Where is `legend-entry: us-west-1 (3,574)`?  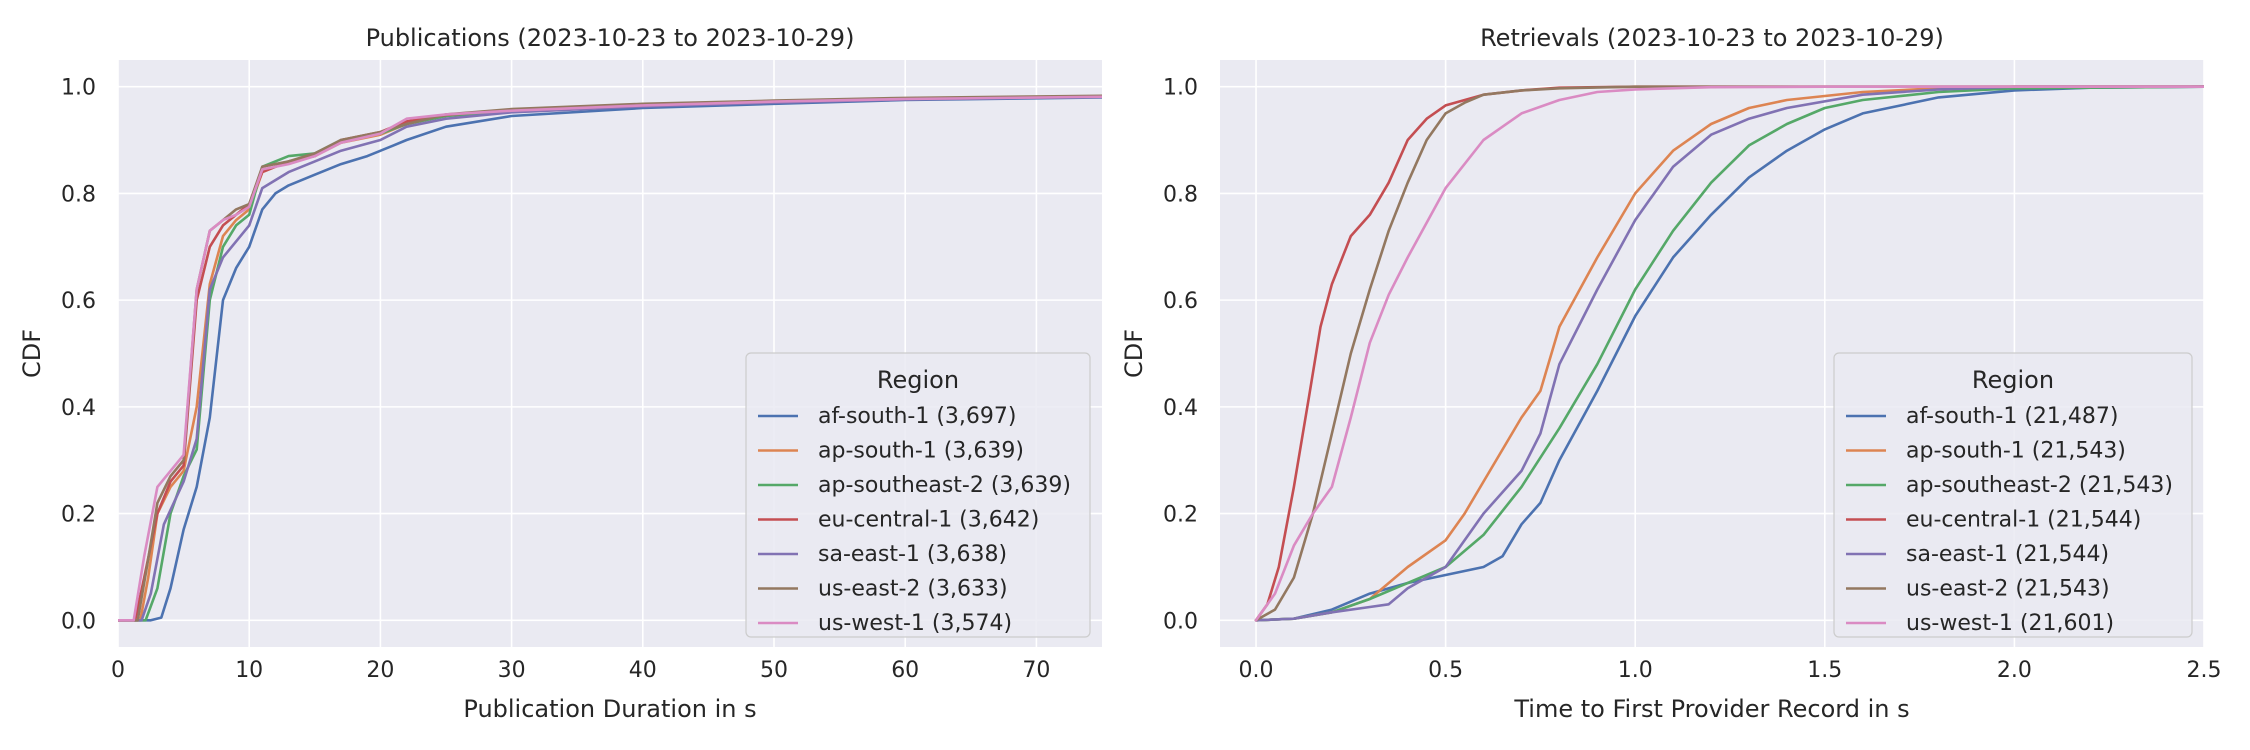
legend-entry: us-west-1 (3,574) is located at coordinates (915, 623).